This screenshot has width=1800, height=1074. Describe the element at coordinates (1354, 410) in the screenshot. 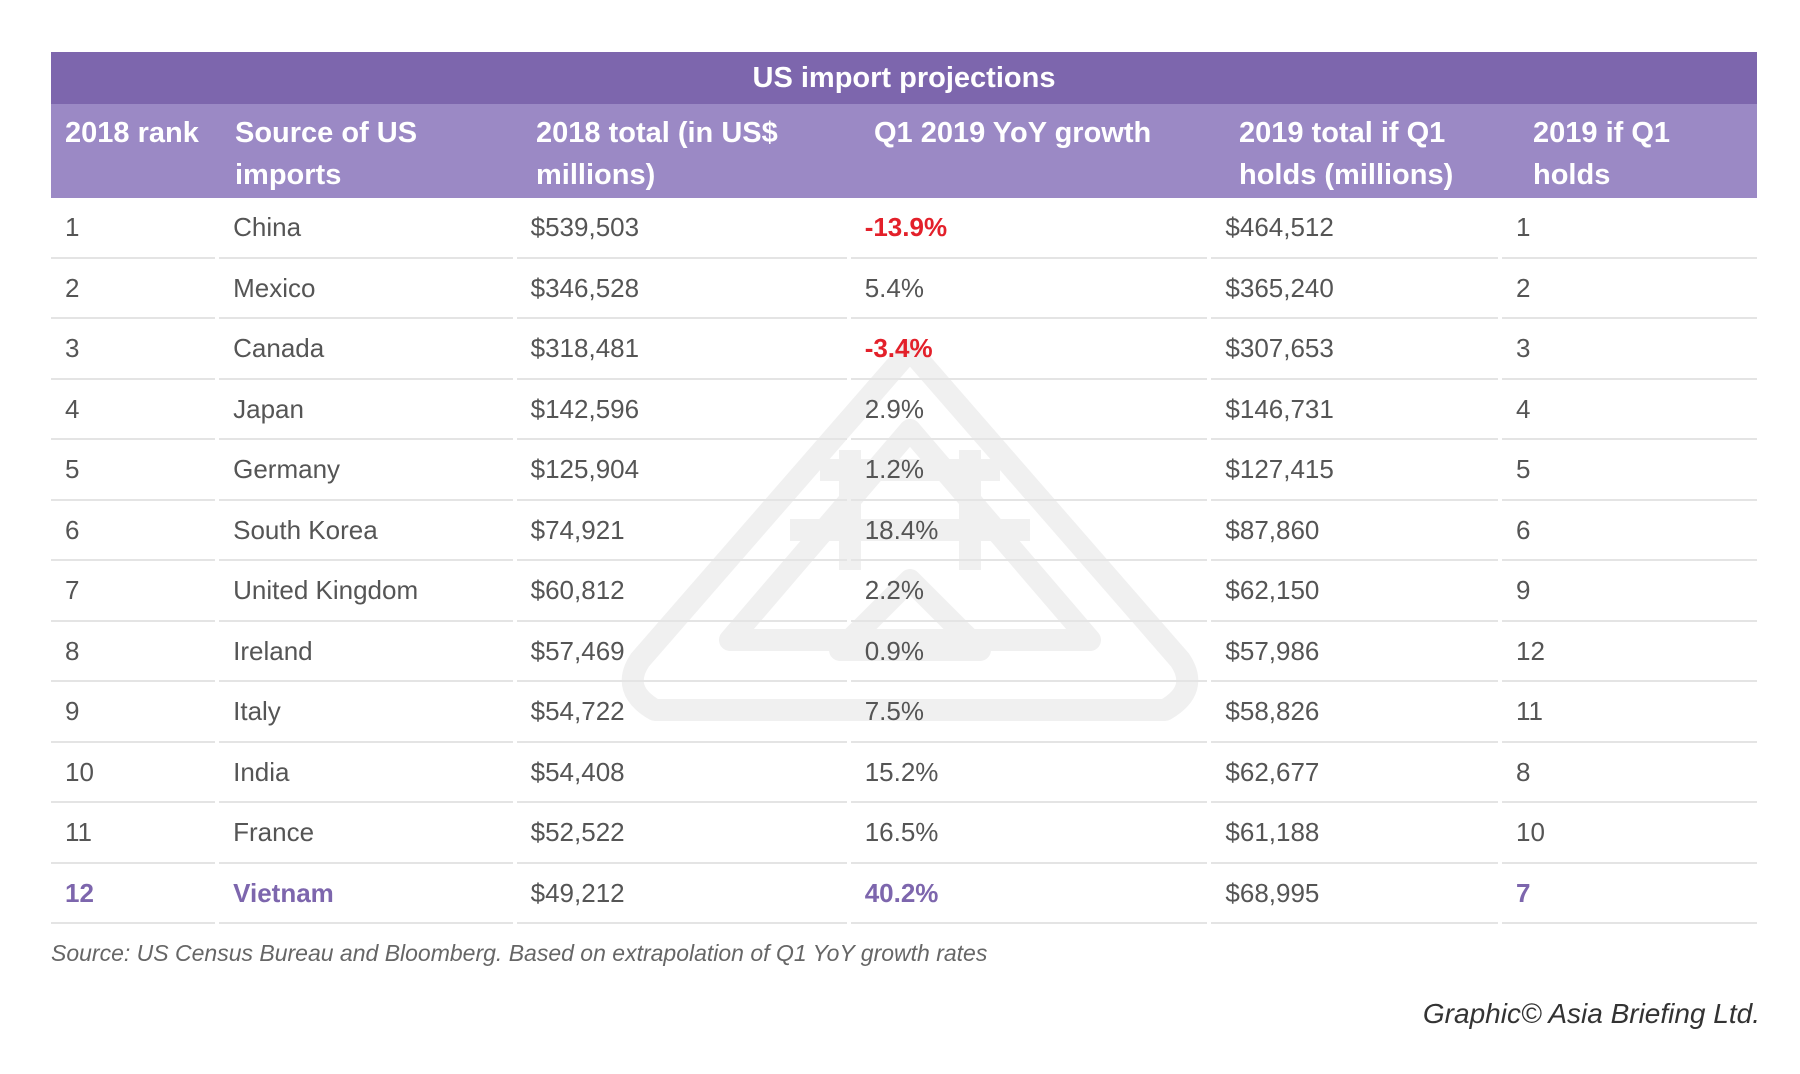

I see `total-2019-cell: $146,731` at that location.